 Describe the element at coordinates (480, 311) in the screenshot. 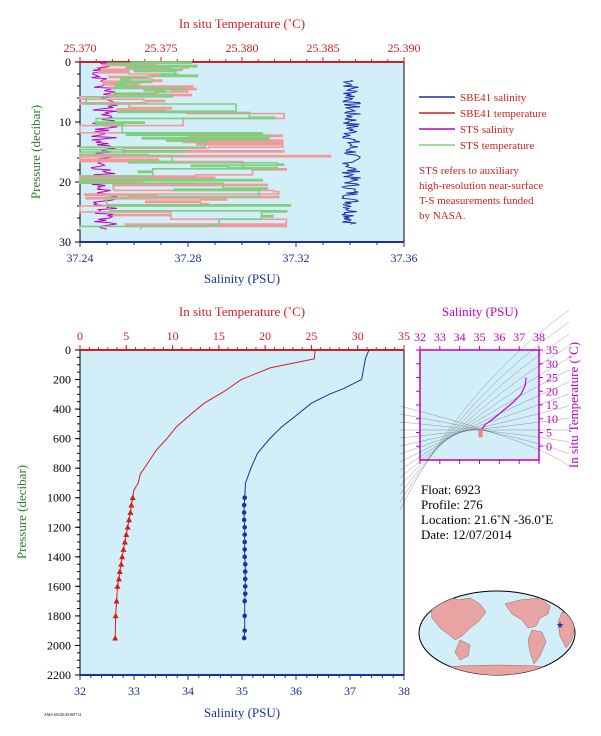

I see `ts-chart-salinity-axis-title: Salinity (PSU)` at that location.